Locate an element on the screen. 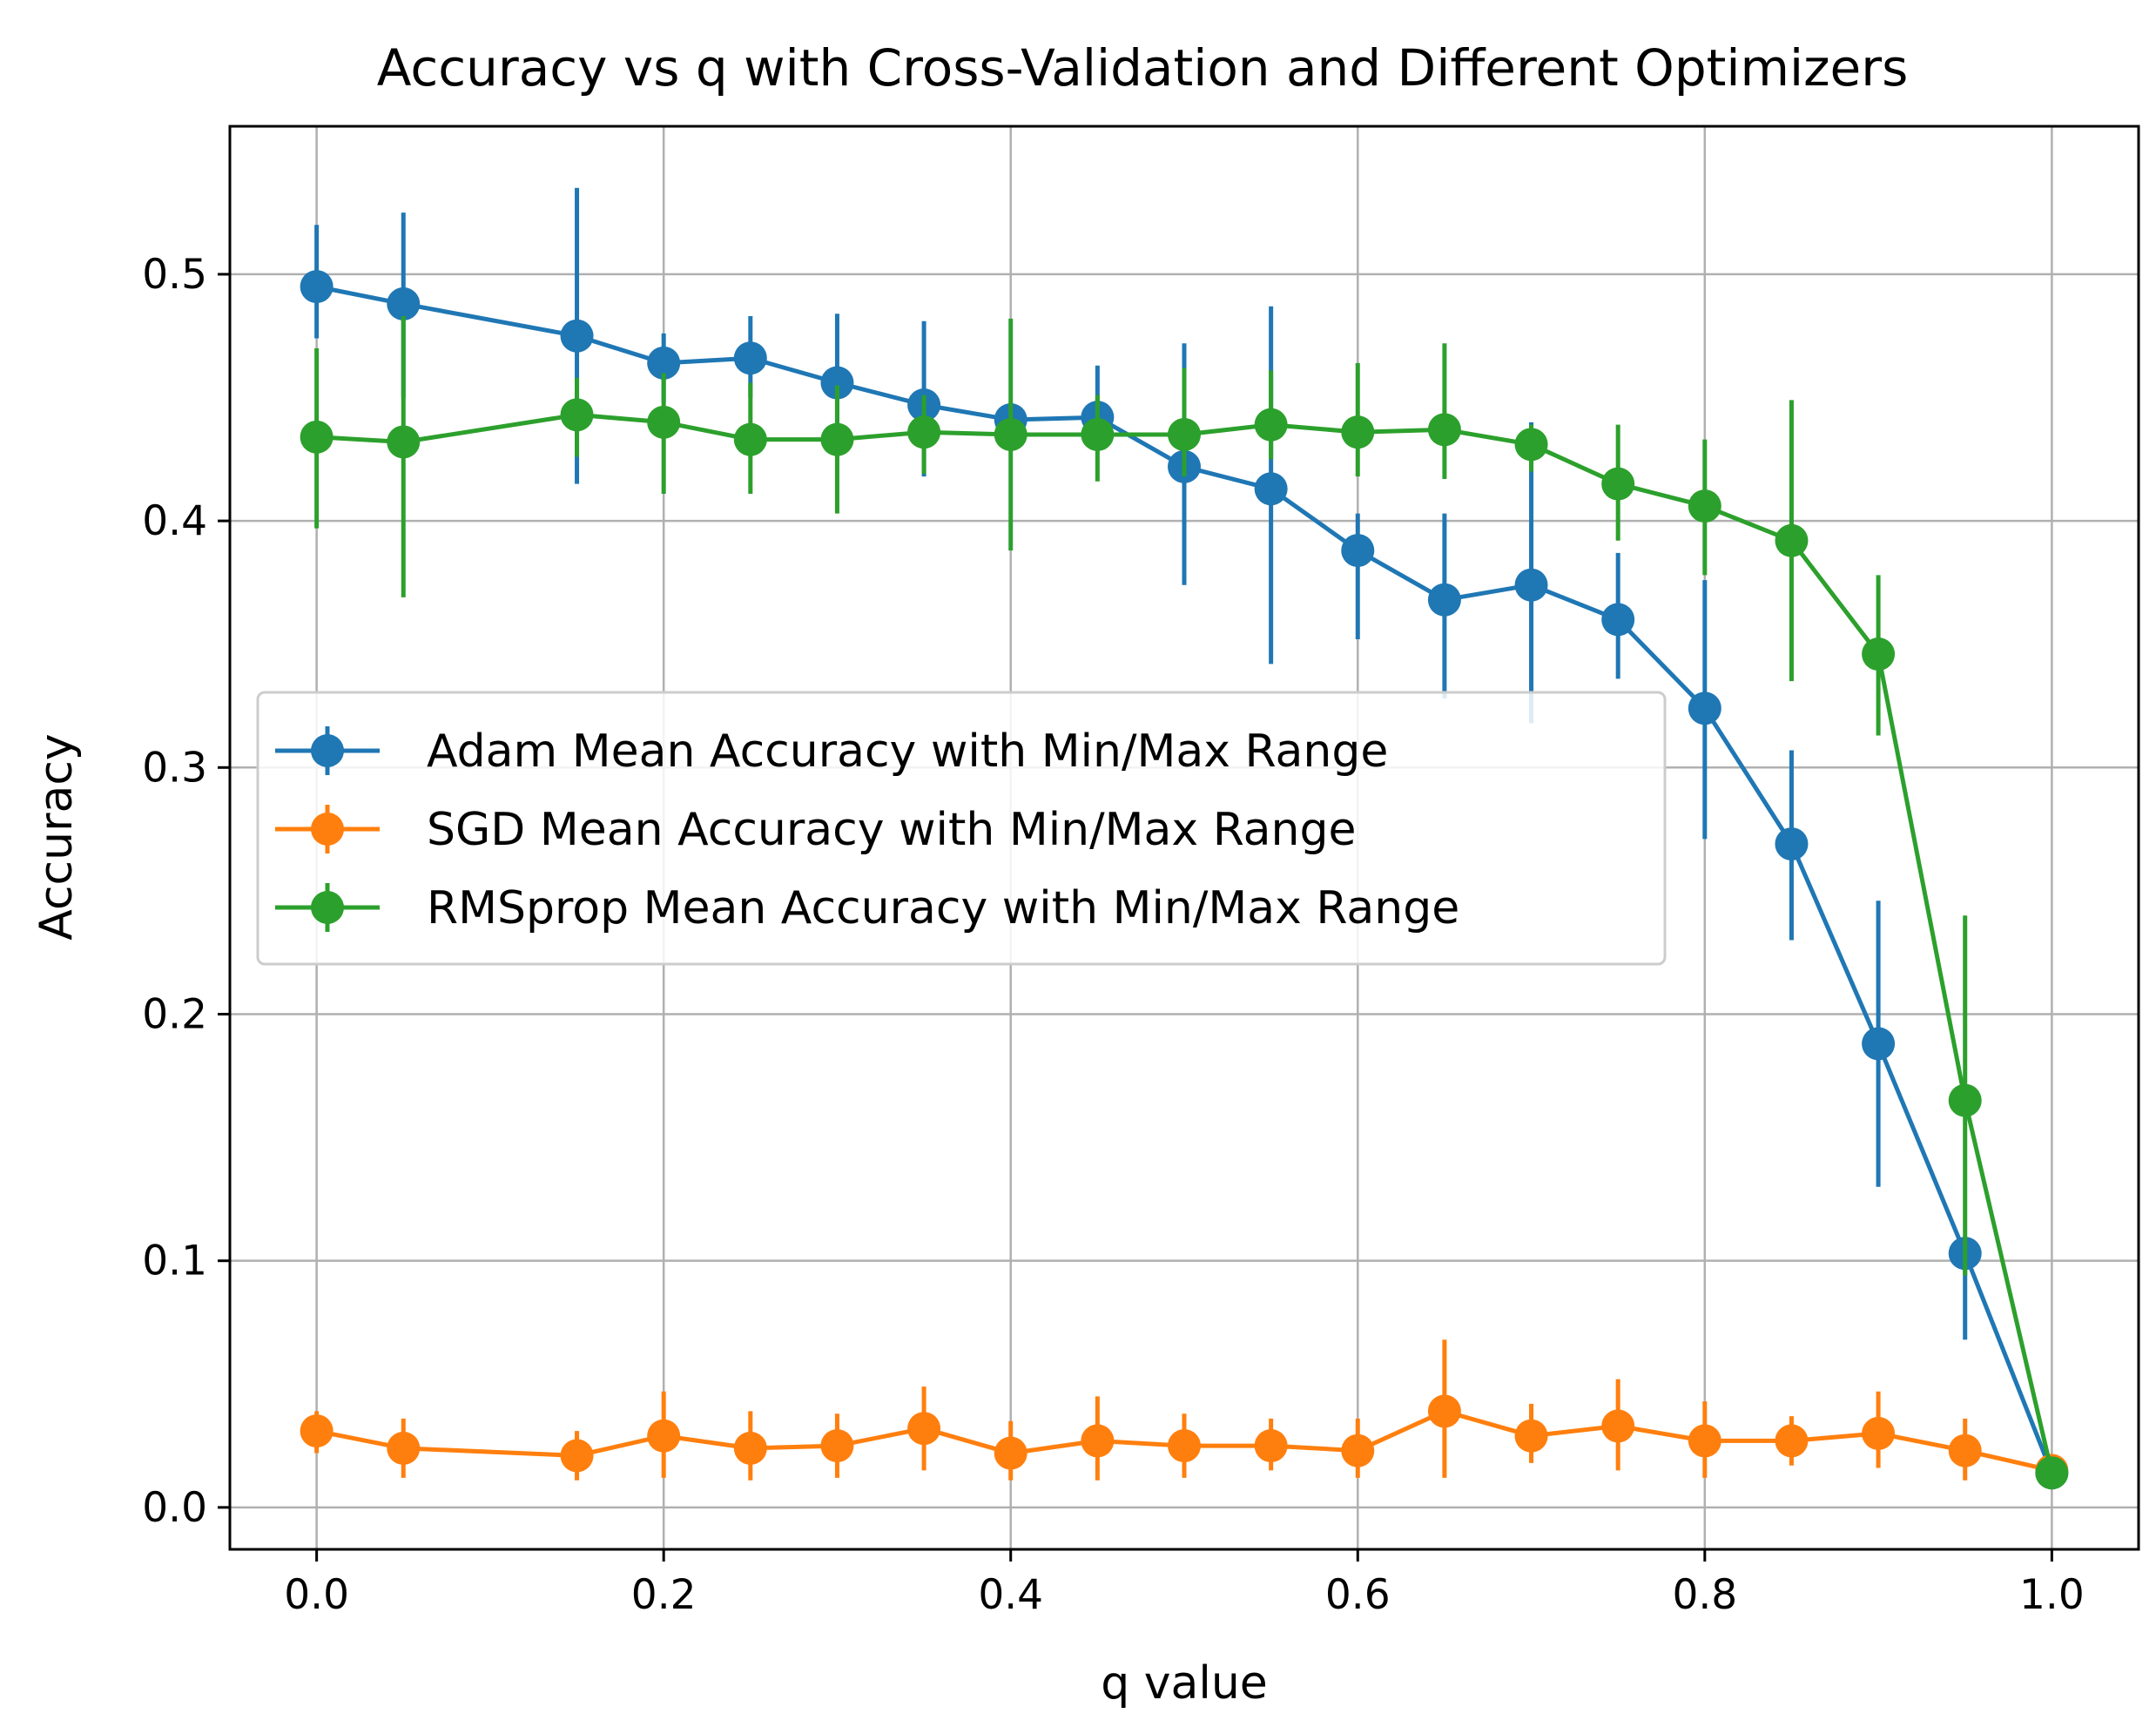 The image size is (2156, 1727). x-tick-label: 0.4 is located at coordinates (1010, 1595).